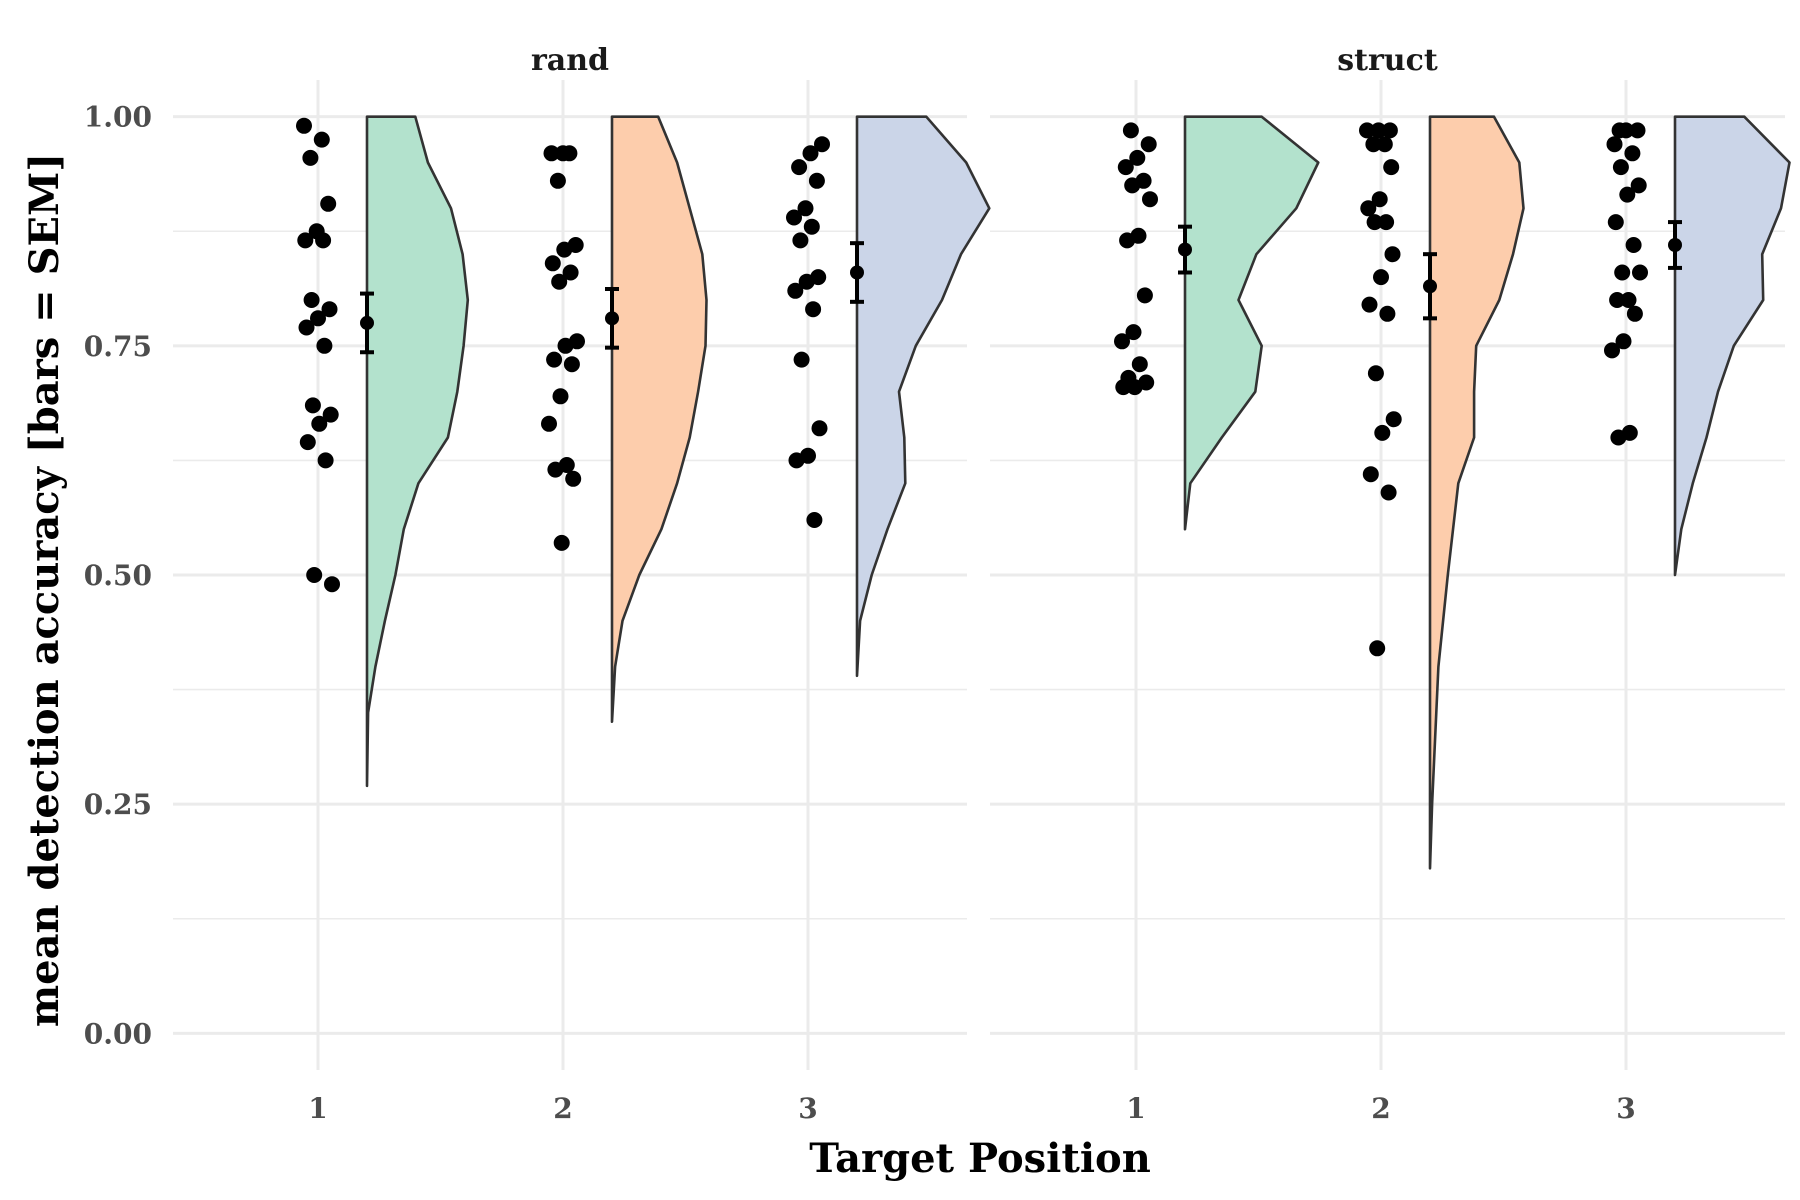 The image size is (1800, 1200). I want to click on y-tick-label: 0.25, so click(118, 804).